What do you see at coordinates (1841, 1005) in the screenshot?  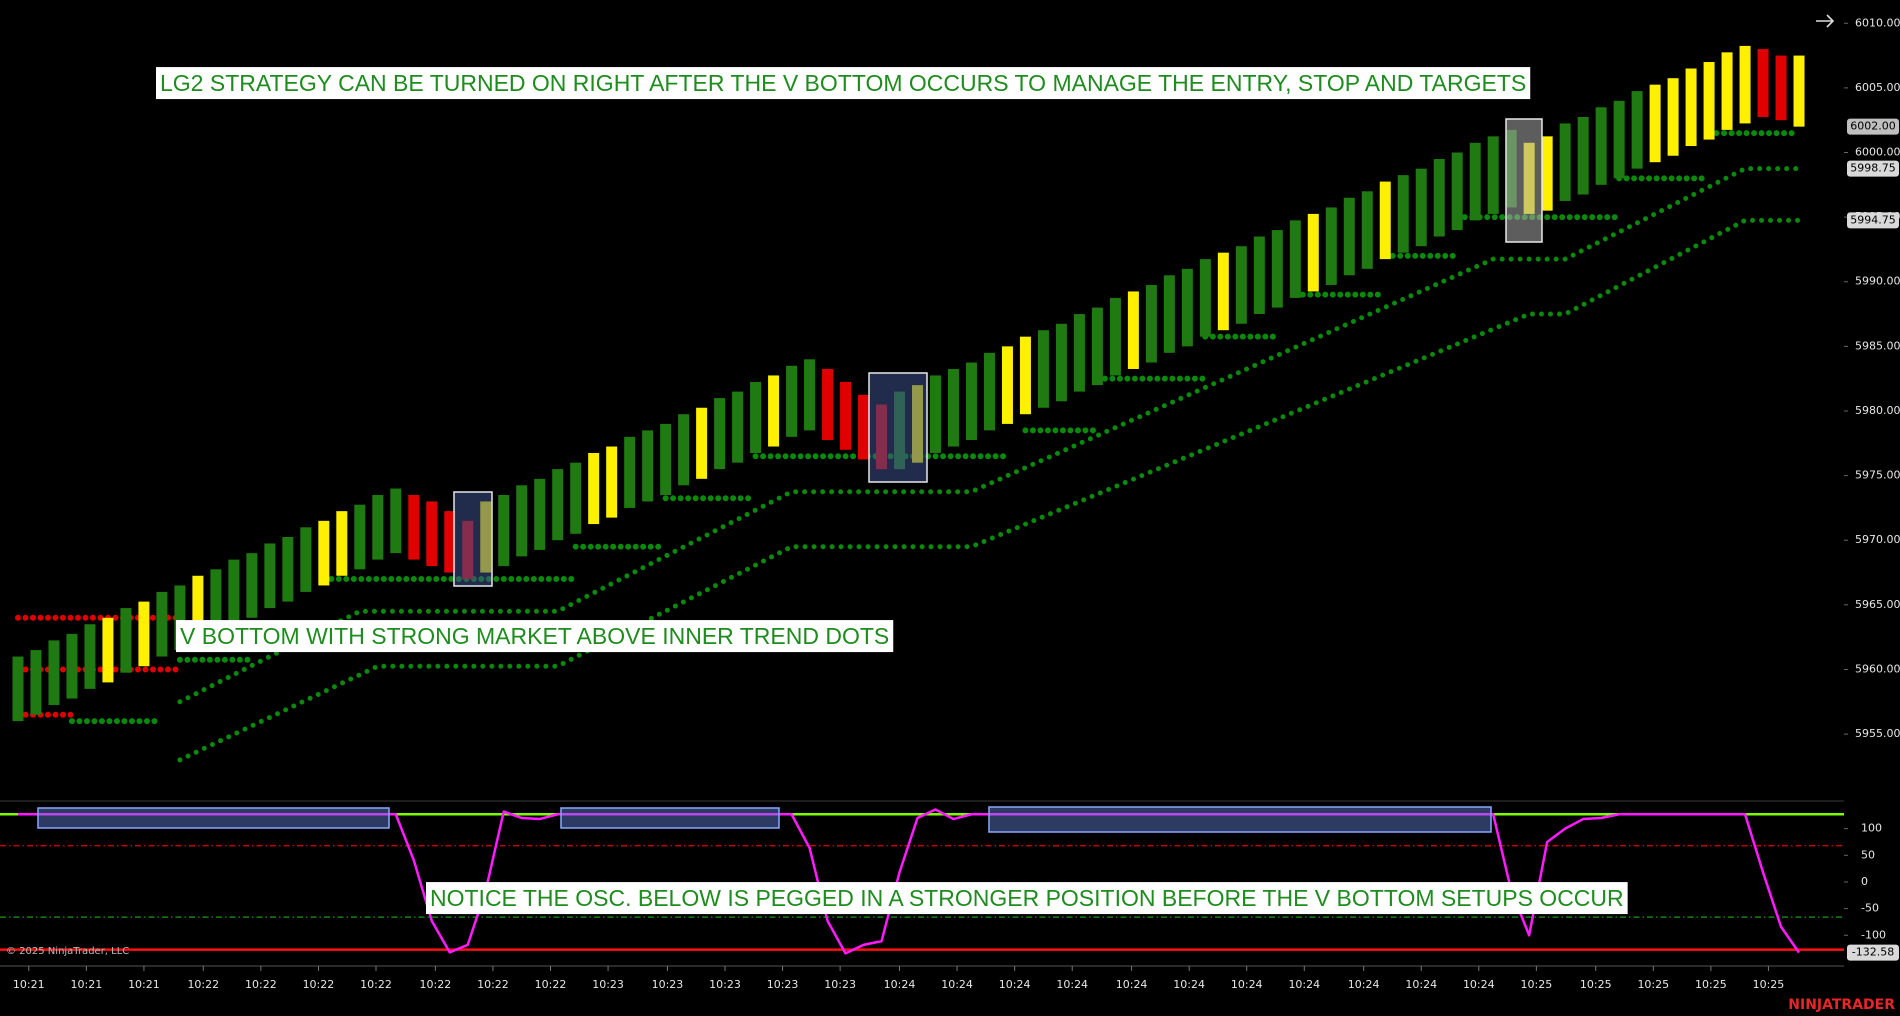 I see `brand-logo: NINJATRADER` at bounding box center [1841, 1005].